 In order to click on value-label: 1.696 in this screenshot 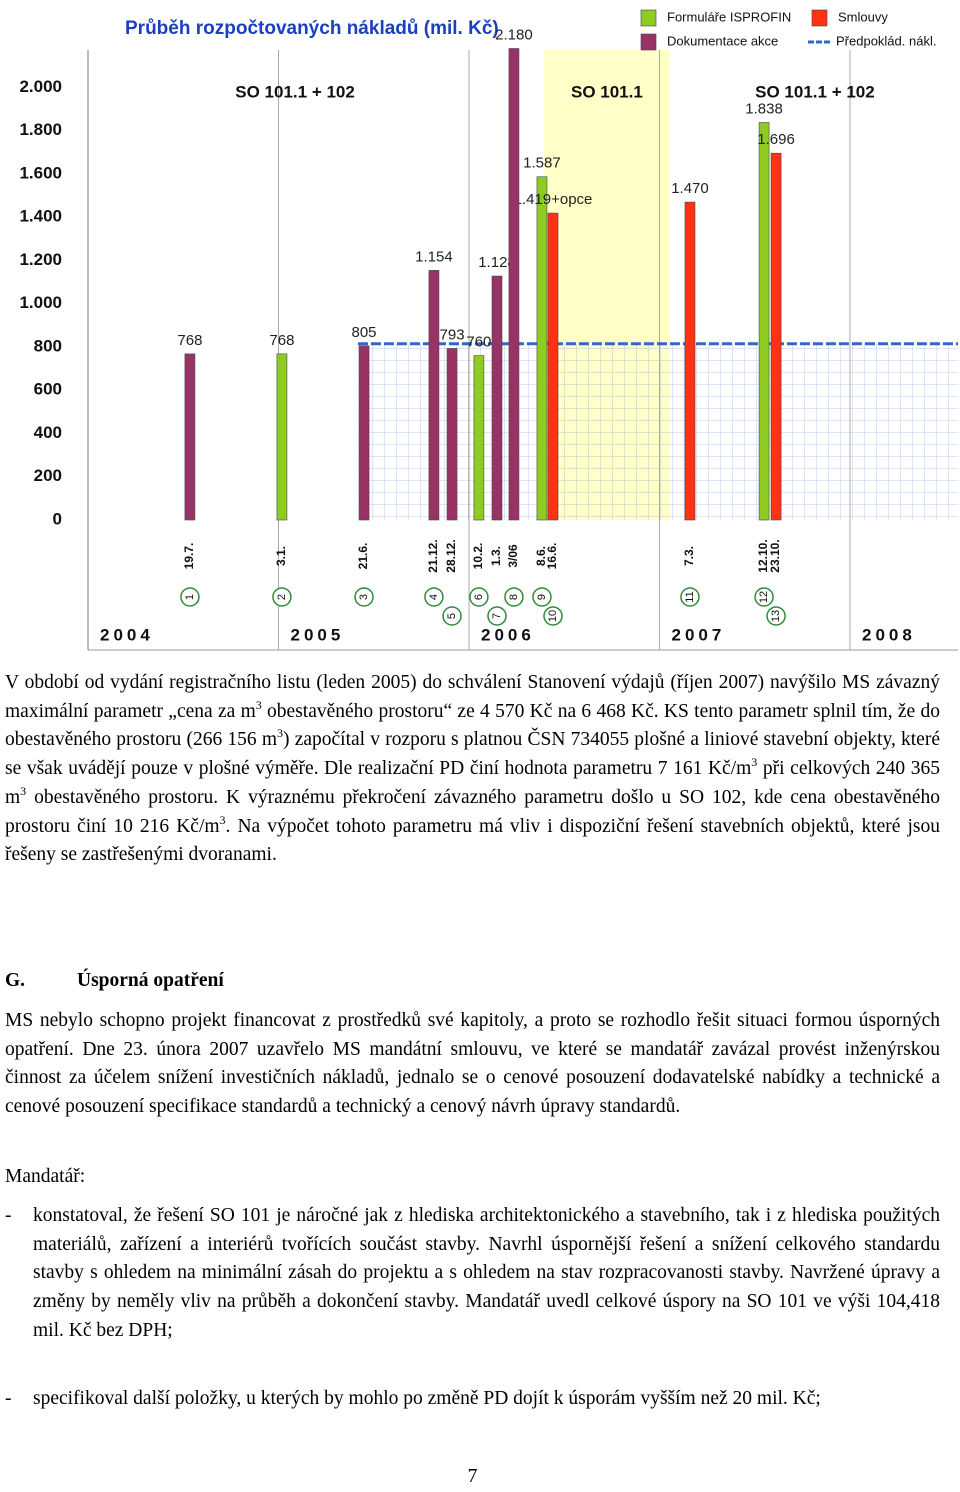, I will do `click(776, 139)`.